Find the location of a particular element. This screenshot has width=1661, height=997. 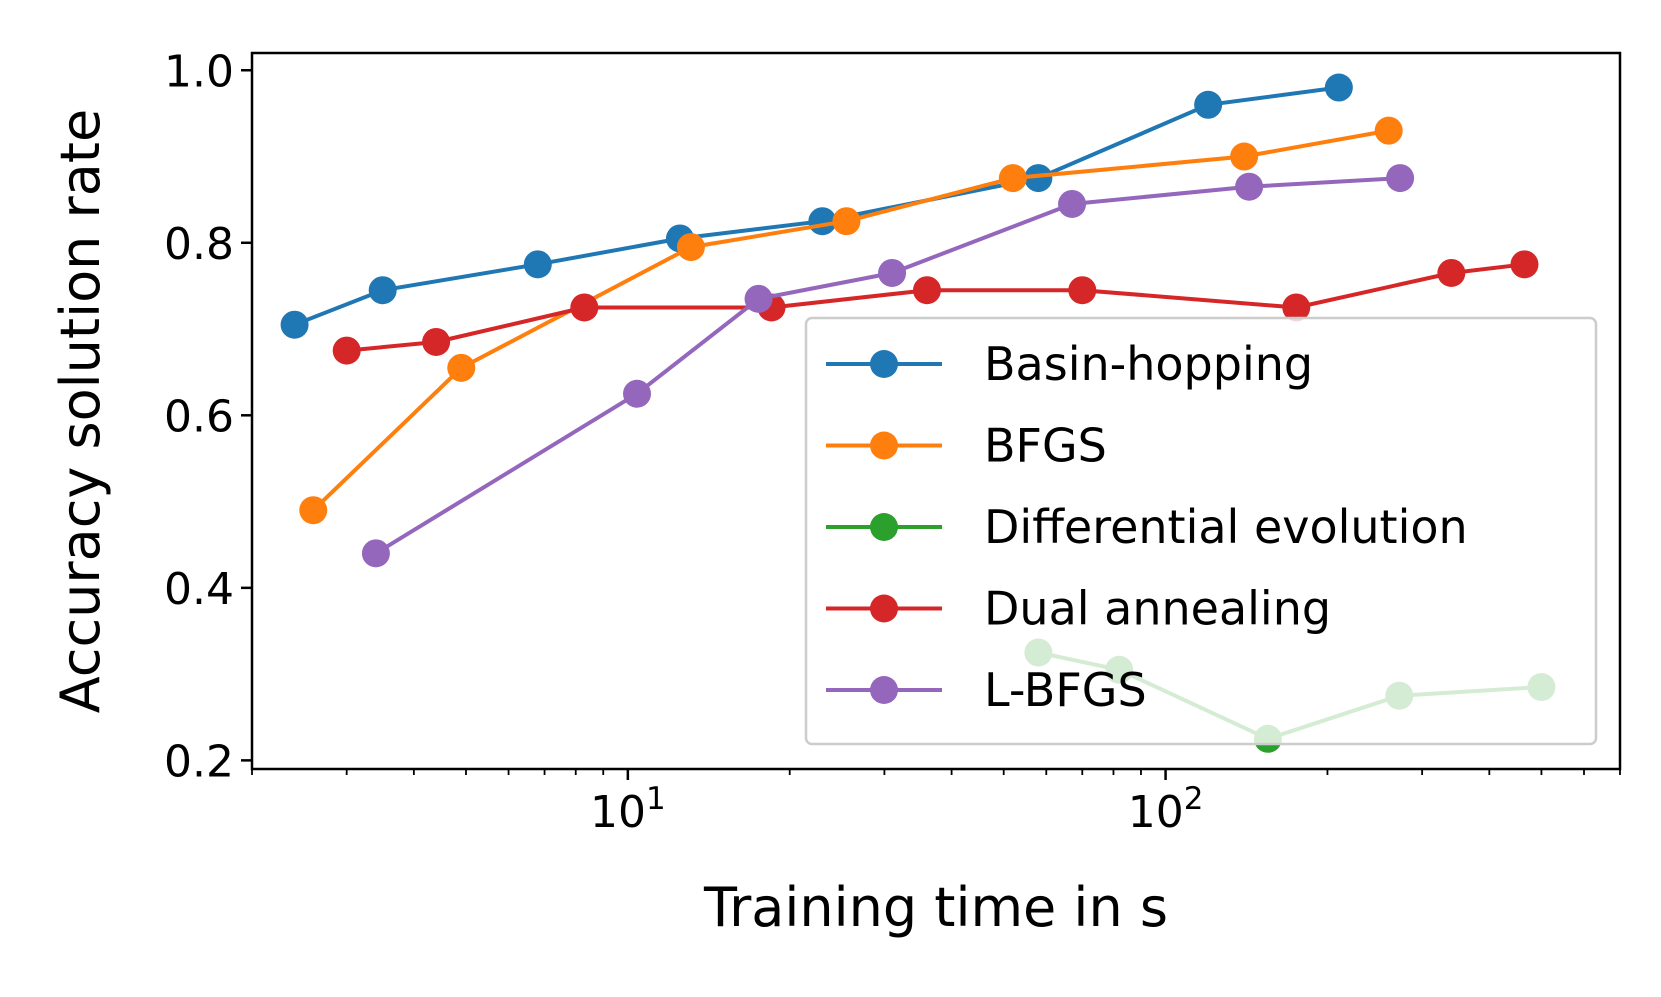

y-tick-label: 0.2 is located at coordinates (199, 761).